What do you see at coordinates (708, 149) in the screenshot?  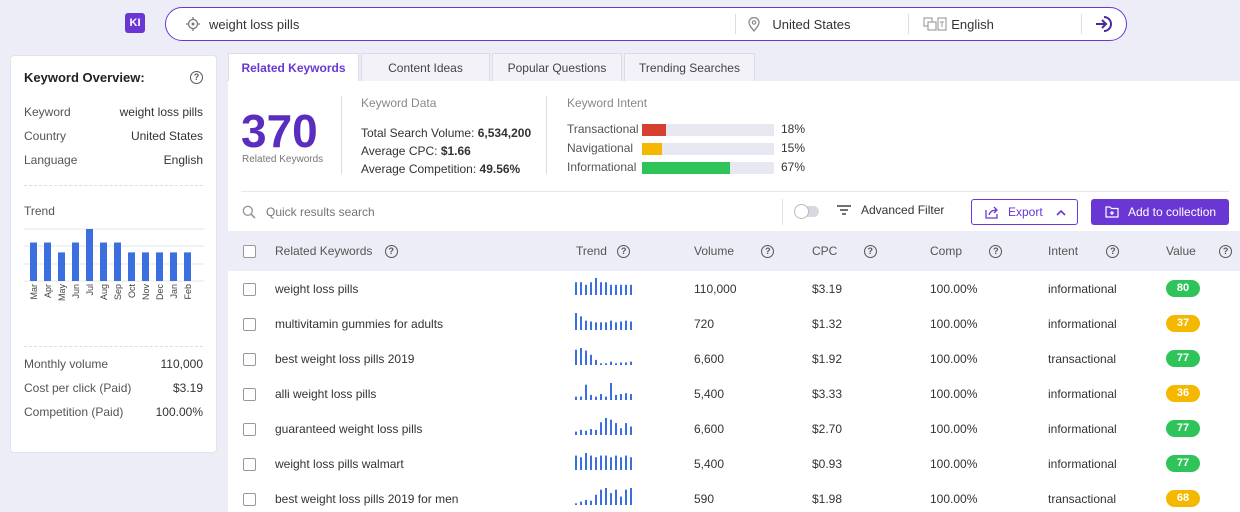 I see `intent-bar` at bounding box center [708, 149].